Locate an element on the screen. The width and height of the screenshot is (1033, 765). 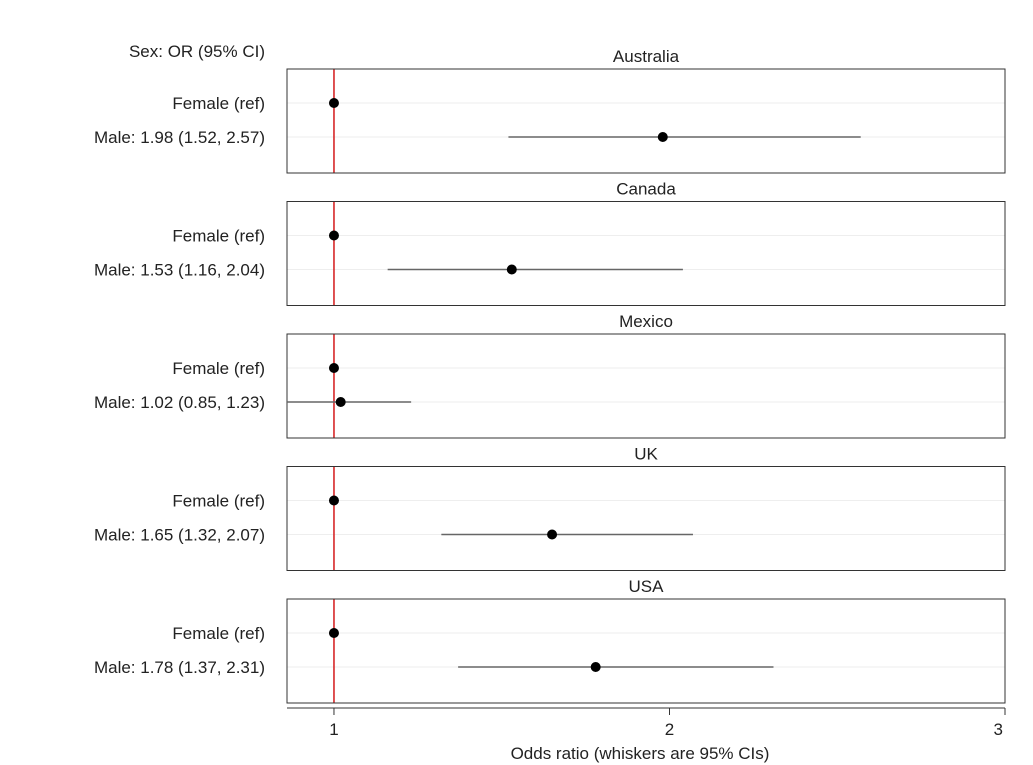
x-tick-label: 1 is located at coordinates (333, 729).